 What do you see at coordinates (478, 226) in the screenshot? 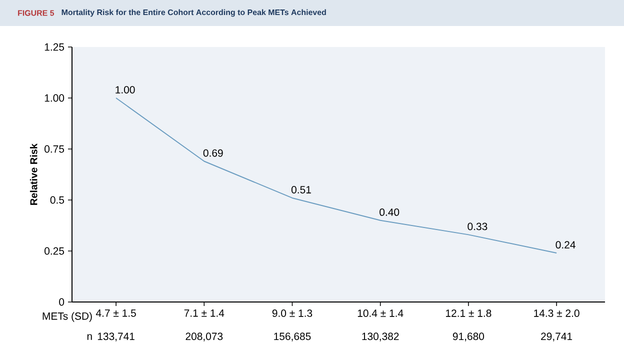
I see `data-label: 0.33` at bounding box center [478, 226].